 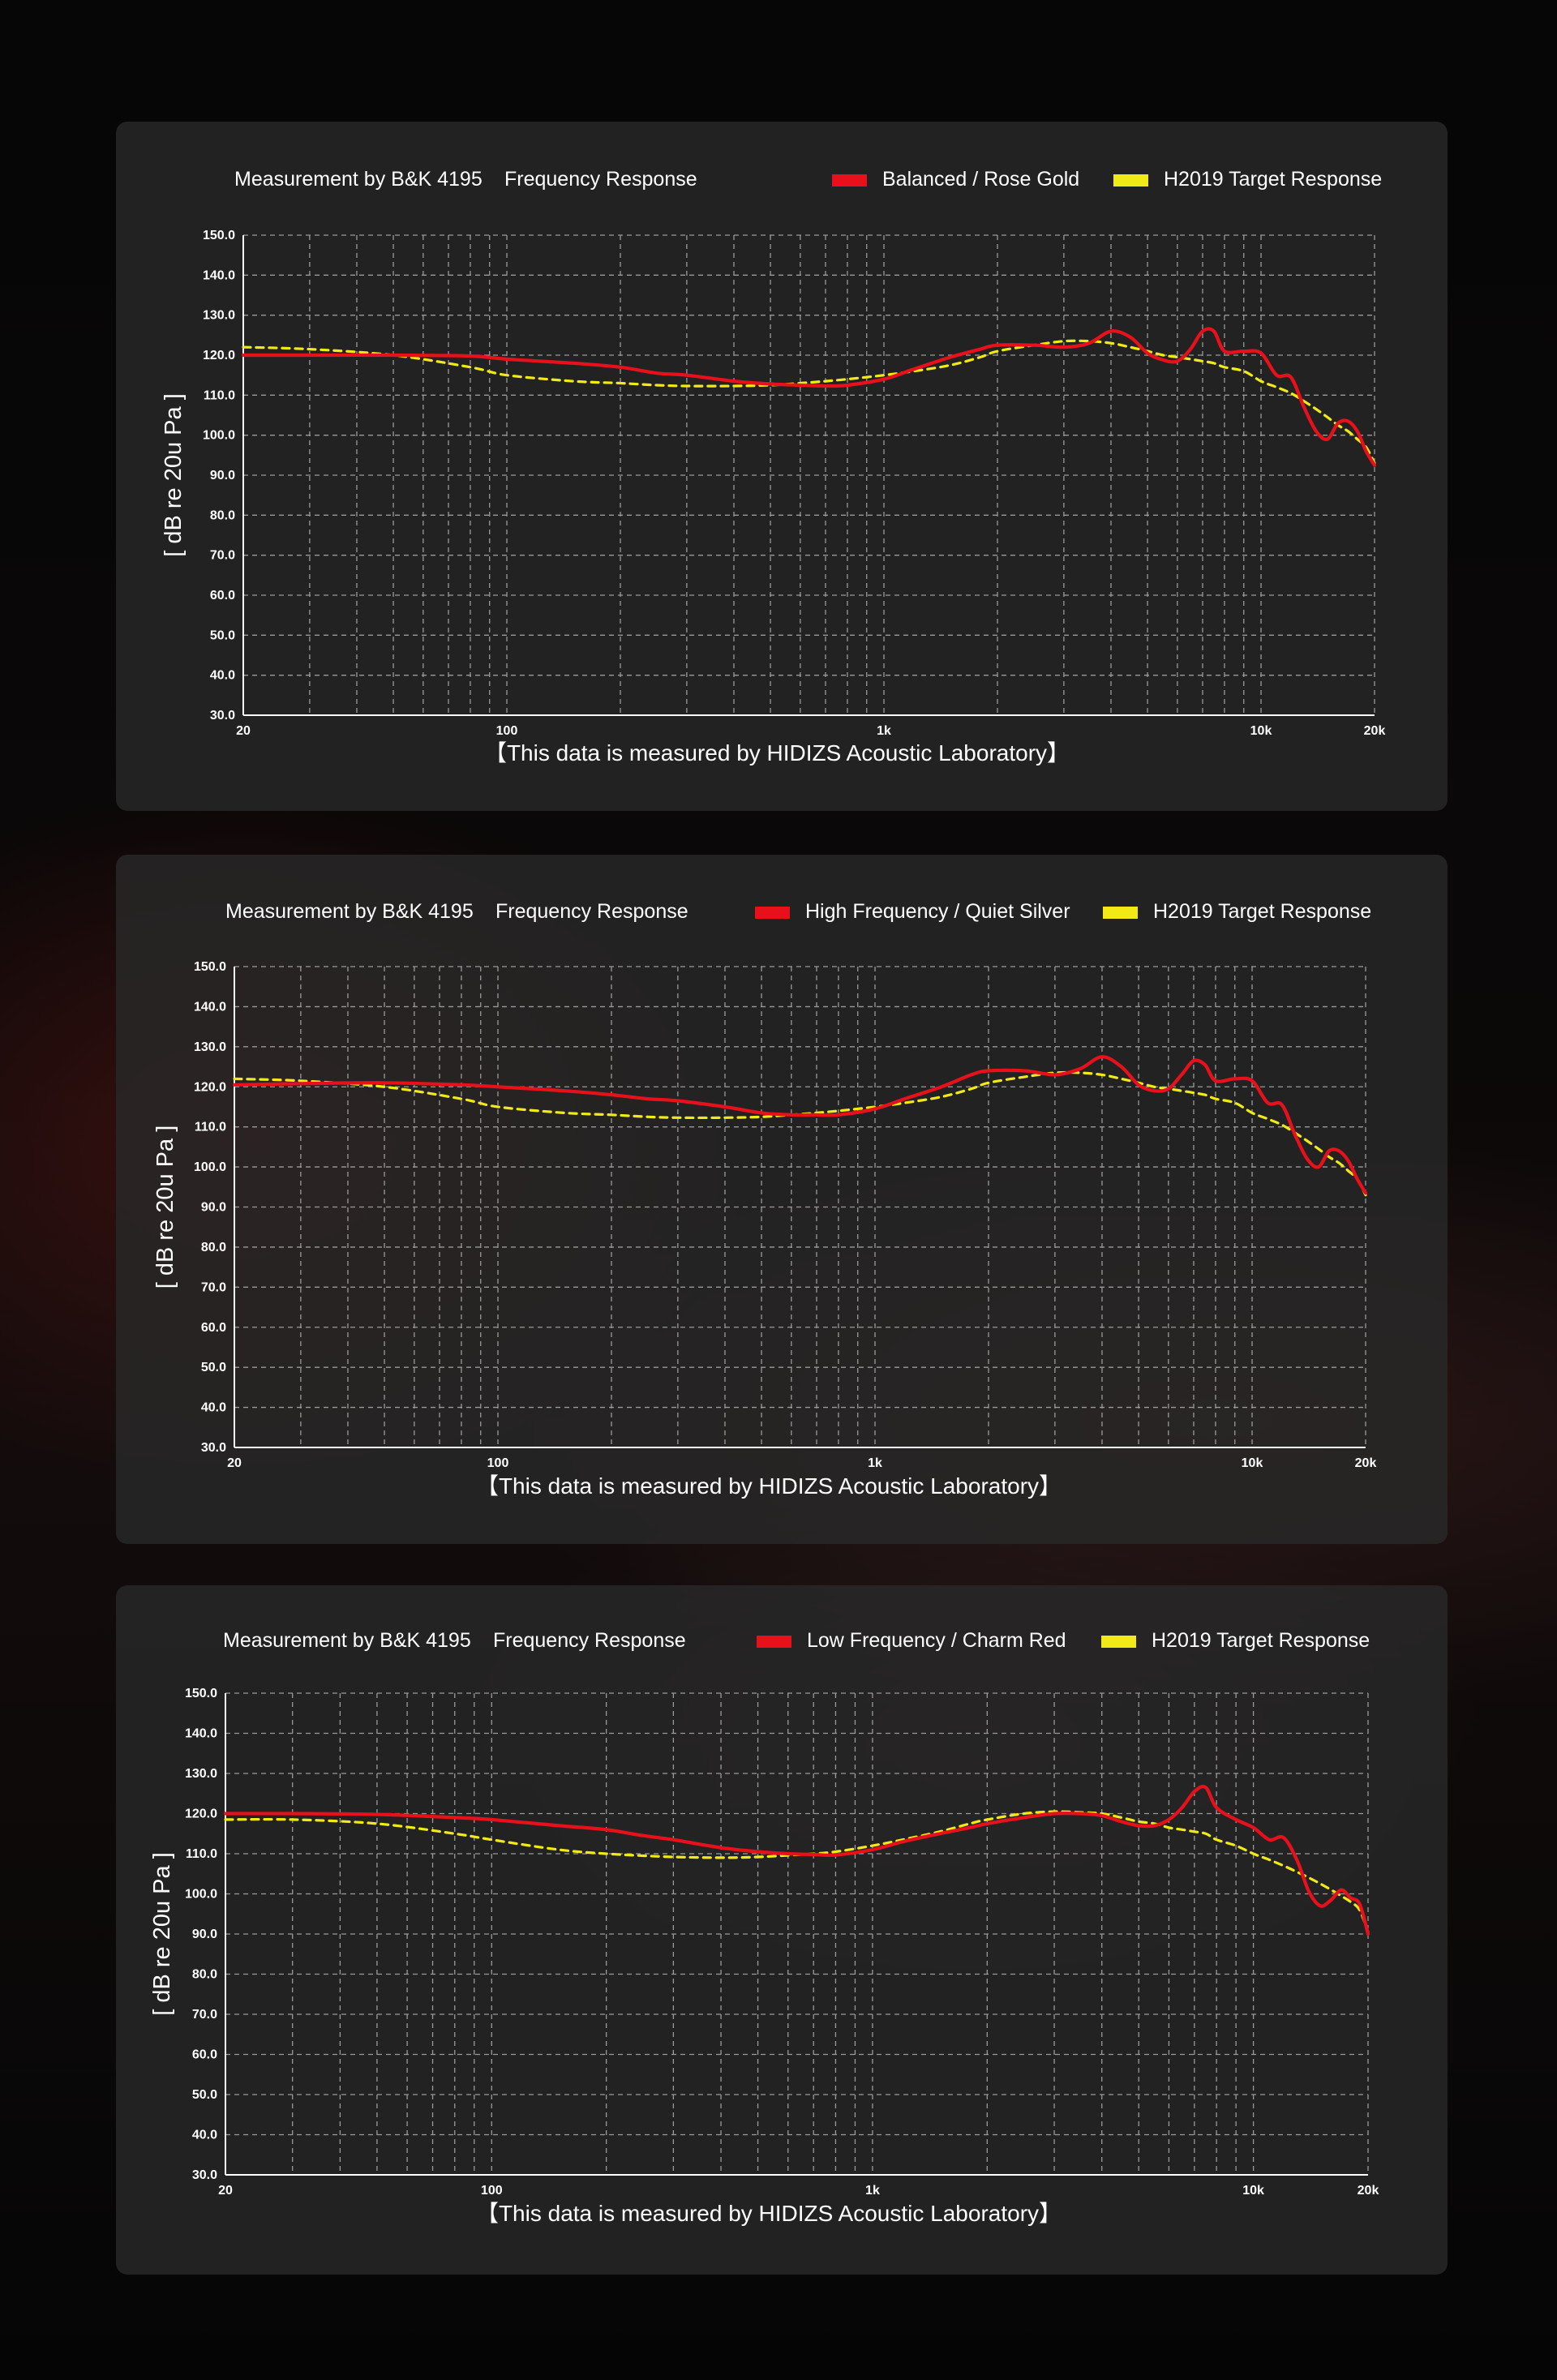 I want to click on legend-label: Balanced / Rose Gold, so click(x=980, y=179).